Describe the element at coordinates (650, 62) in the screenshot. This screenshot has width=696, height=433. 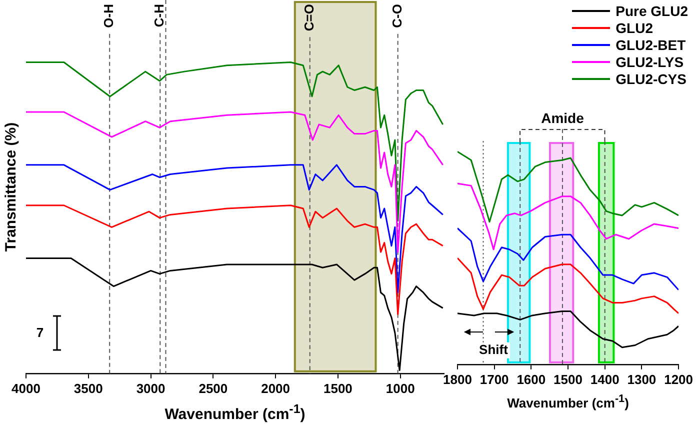
I see `legend-label: GLU2-LYS` at that location.